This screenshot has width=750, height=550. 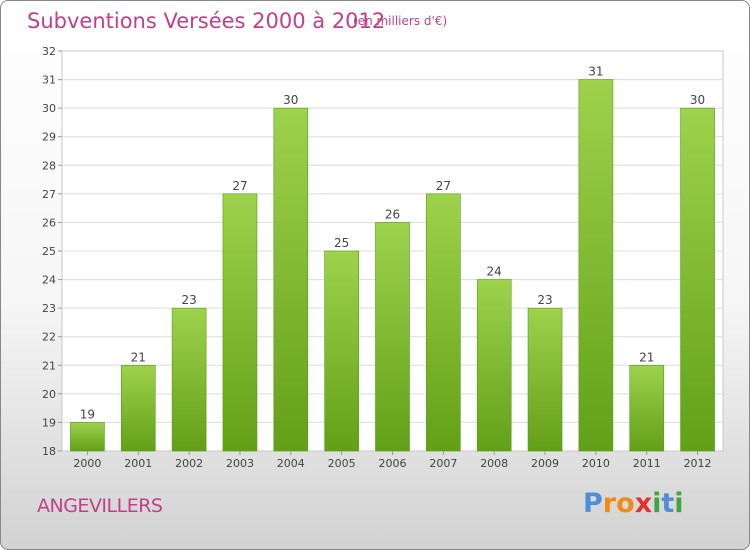 What do you see at coordinates (443, 463) in the screenshot?
I see `x-tick-label: 2007` at bounding box center [443, 463].